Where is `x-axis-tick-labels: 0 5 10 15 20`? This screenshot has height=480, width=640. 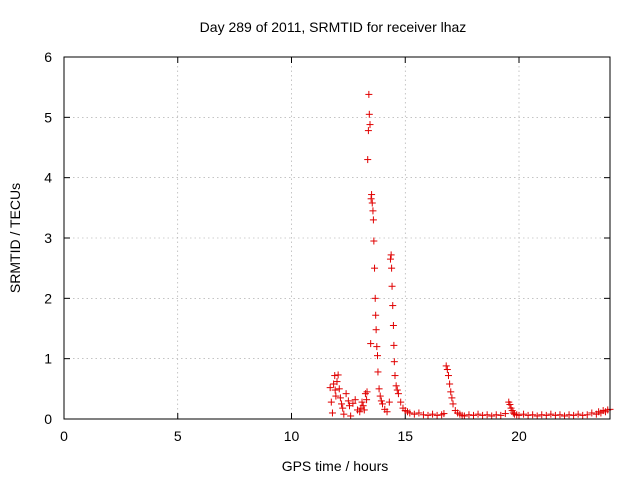 x-axis-tick-labels: 0 5 10 15 20 is located at coordinates (293, 436).